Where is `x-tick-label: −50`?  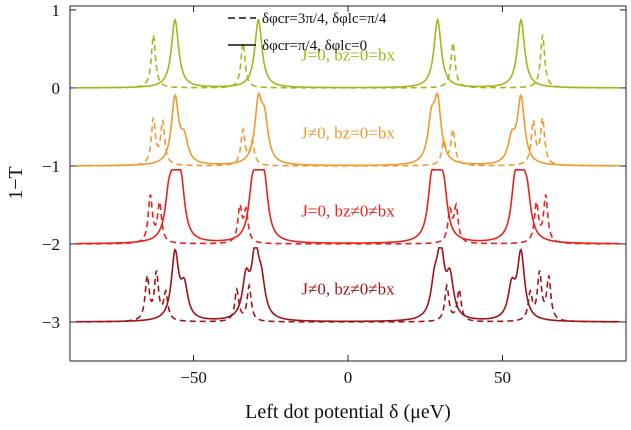
x-tick-label: −50 is located at coordinates (193, 377).